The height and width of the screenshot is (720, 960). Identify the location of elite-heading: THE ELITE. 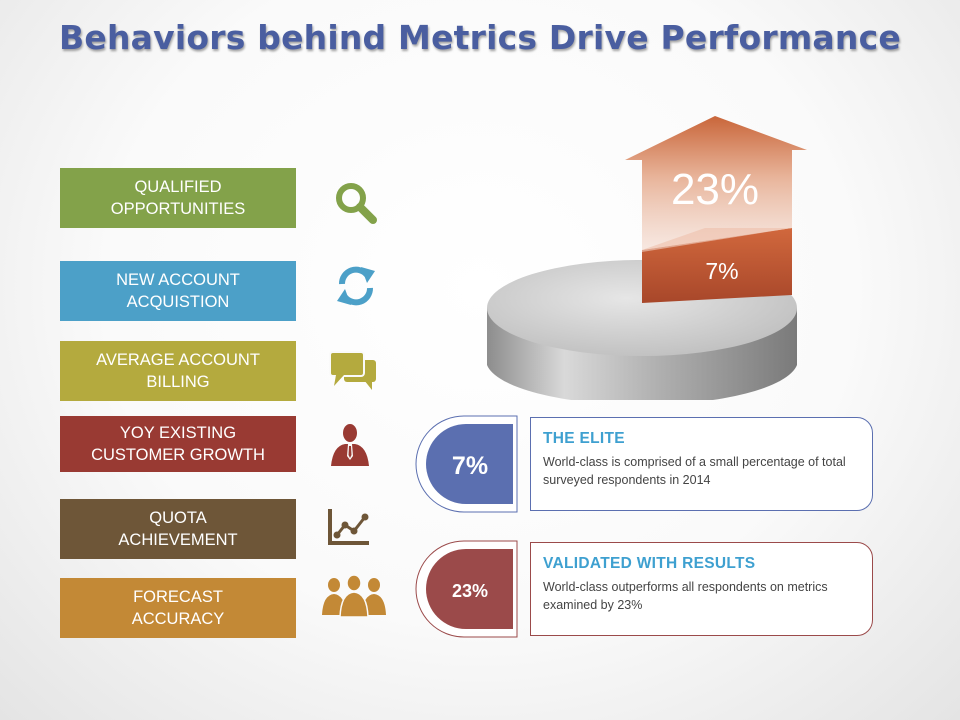
(584, 438).